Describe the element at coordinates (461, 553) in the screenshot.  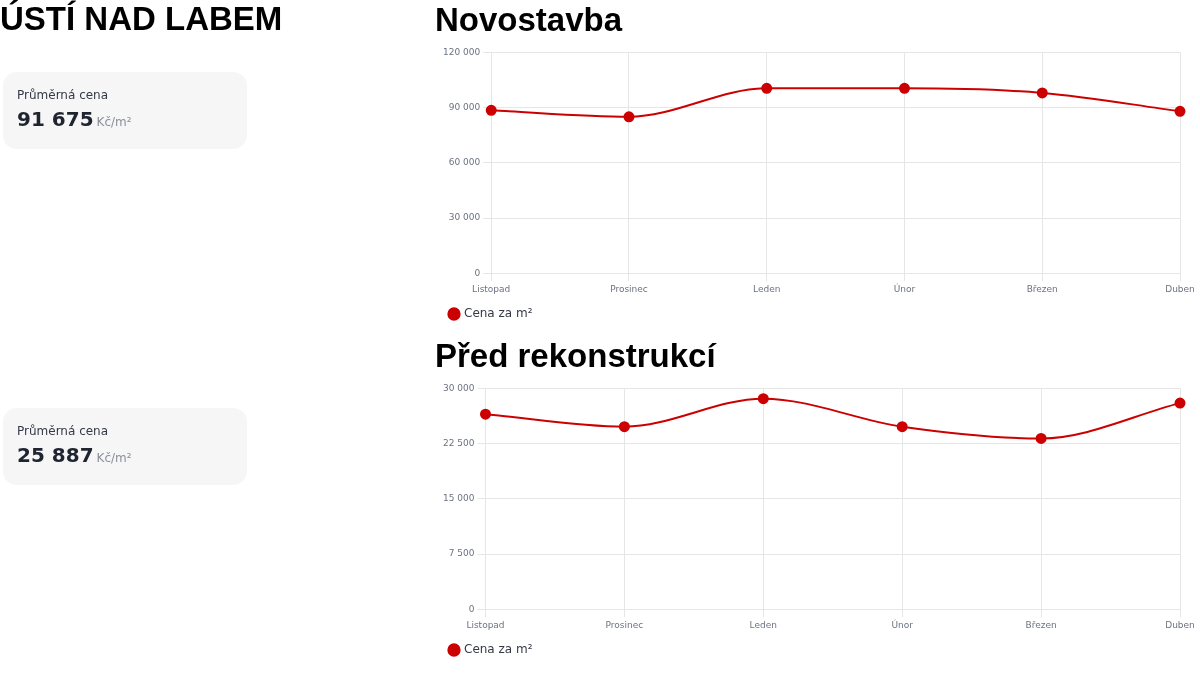
I see `y-tick-label: 7 500` at that location.